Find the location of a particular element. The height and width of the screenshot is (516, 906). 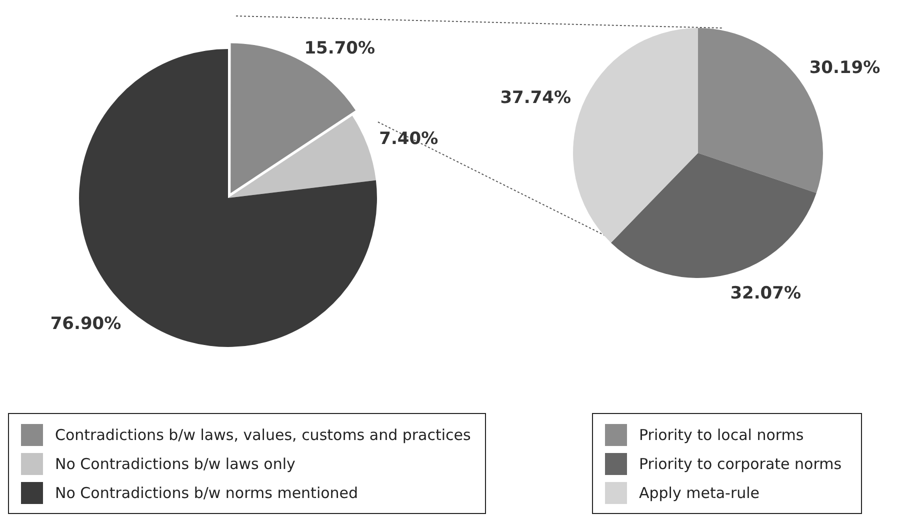

legend-label: No Contradictions b/w norms mentioned is located at coordinates (206, 493).